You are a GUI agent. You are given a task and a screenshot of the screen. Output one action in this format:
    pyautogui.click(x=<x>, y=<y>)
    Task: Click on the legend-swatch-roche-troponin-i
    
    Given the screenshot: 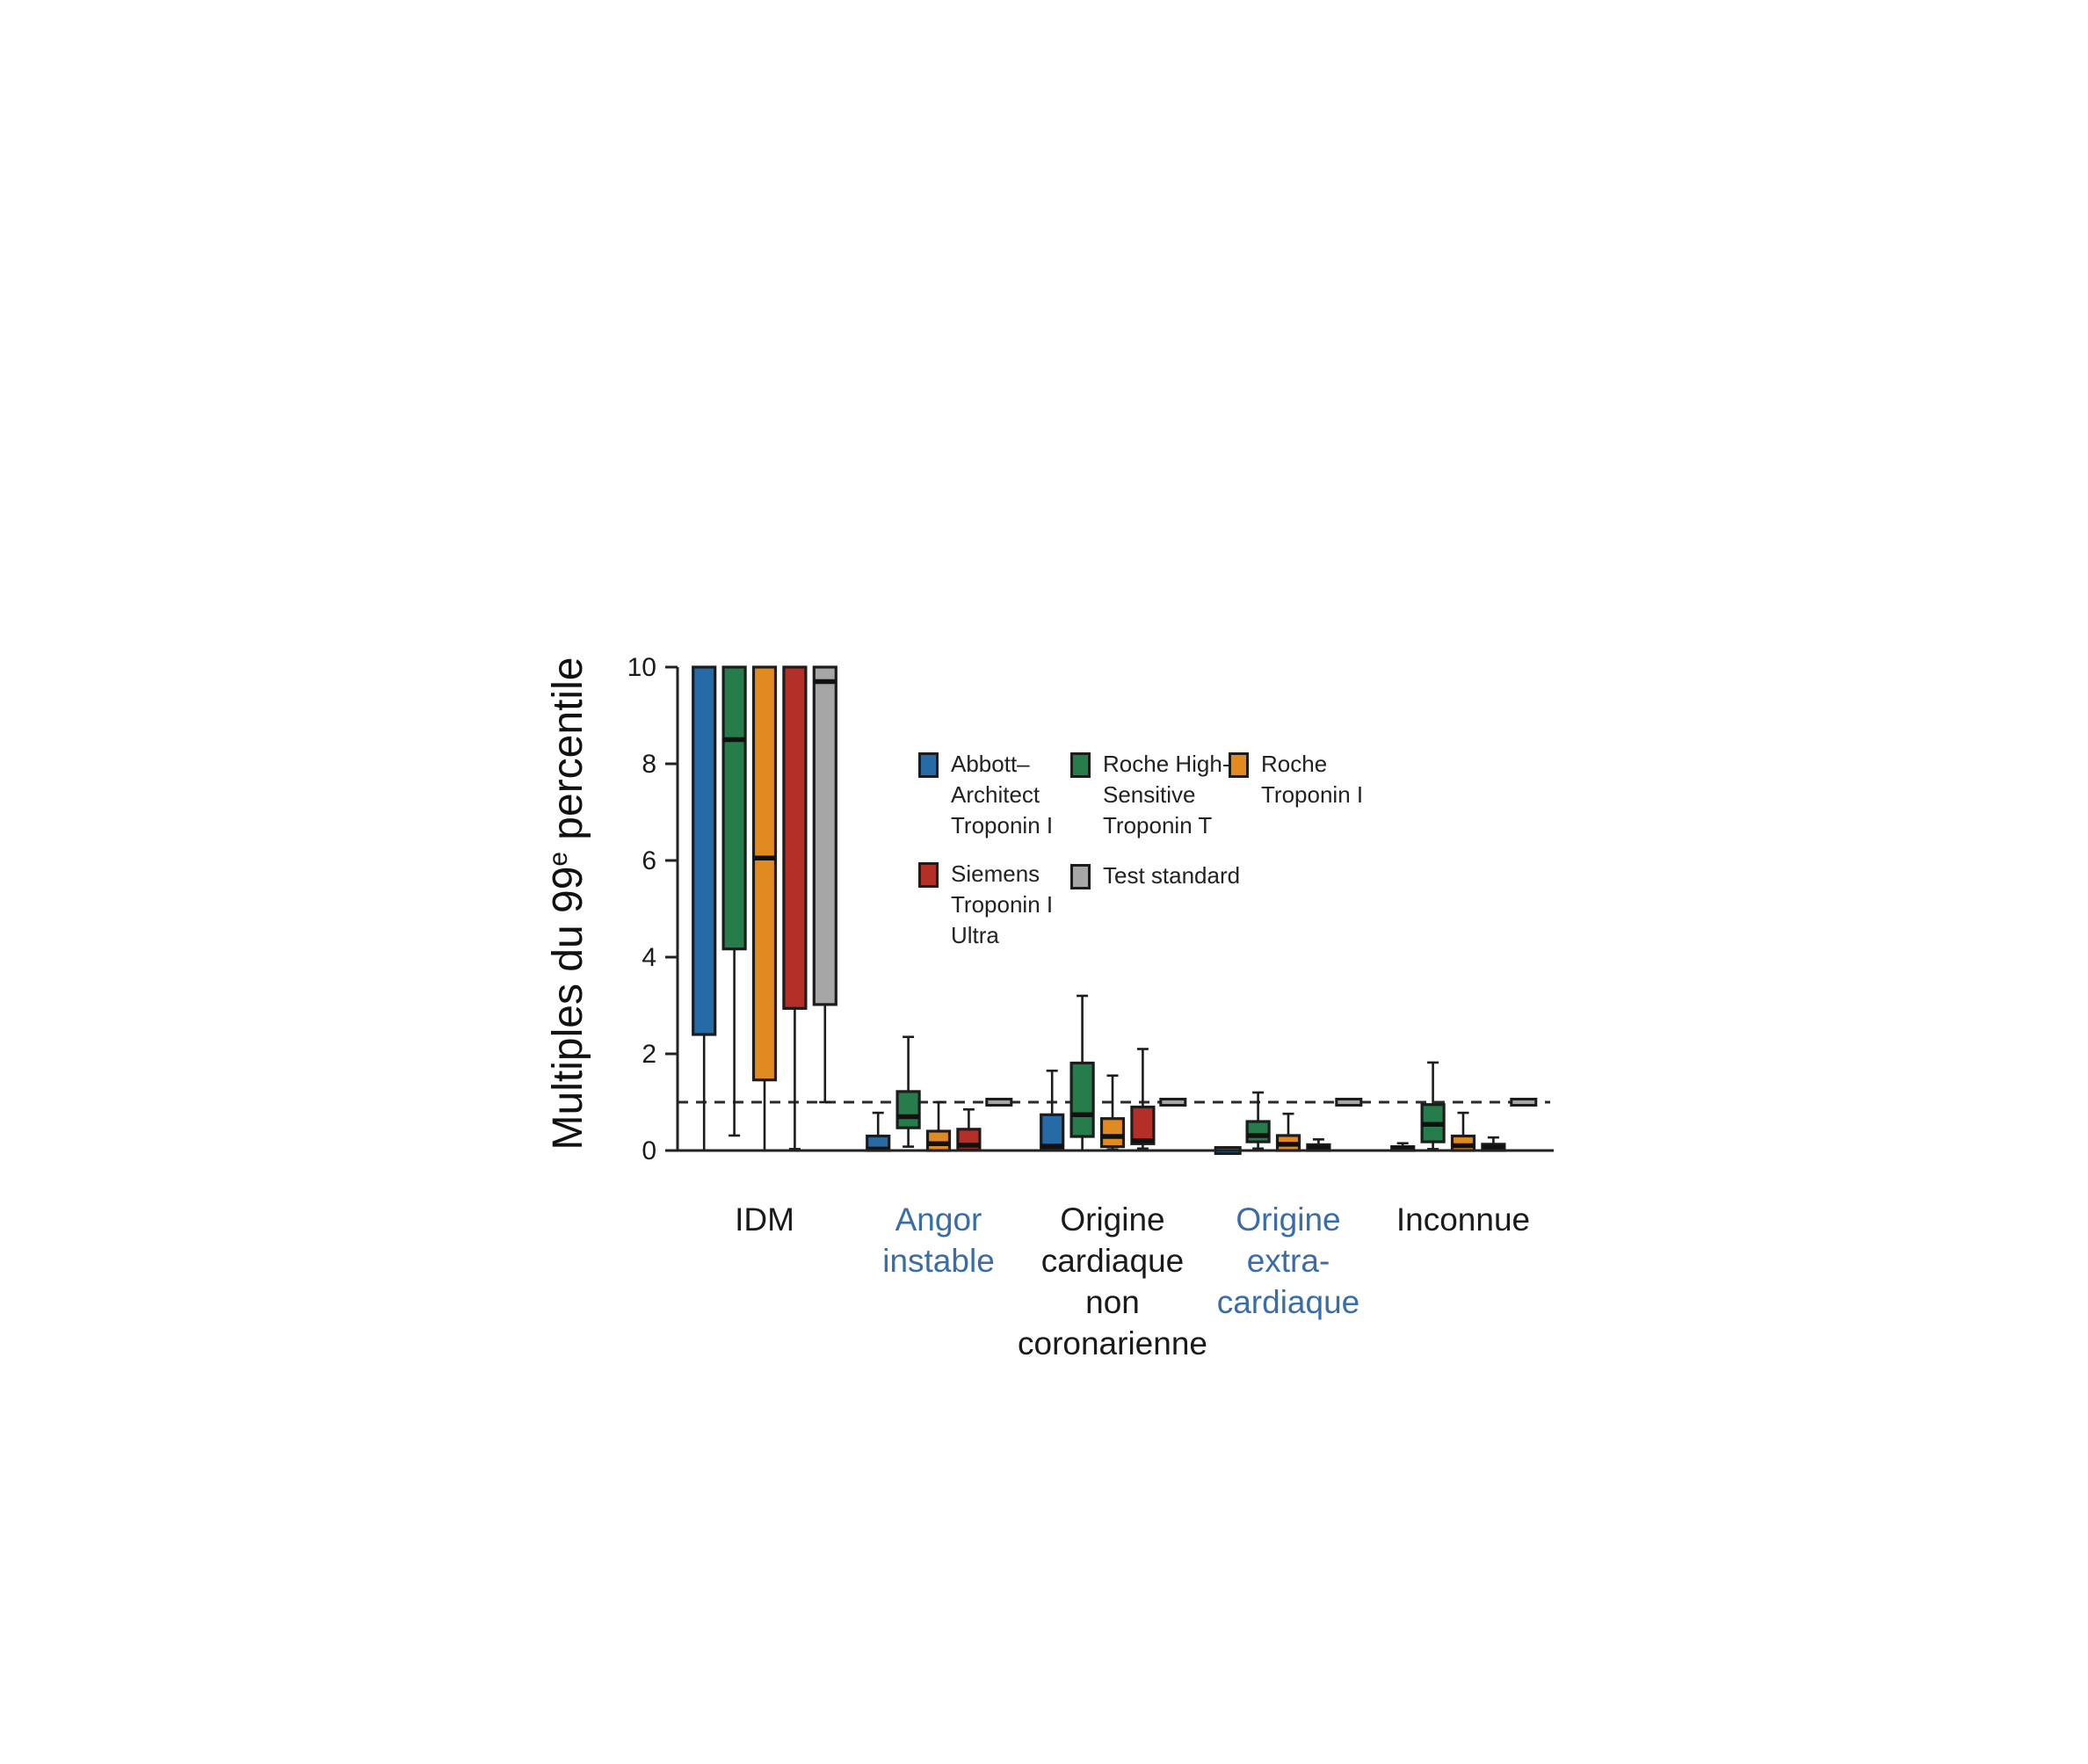 What is the action you would take?
    pyautogui.click(x=1239, y=765)
    